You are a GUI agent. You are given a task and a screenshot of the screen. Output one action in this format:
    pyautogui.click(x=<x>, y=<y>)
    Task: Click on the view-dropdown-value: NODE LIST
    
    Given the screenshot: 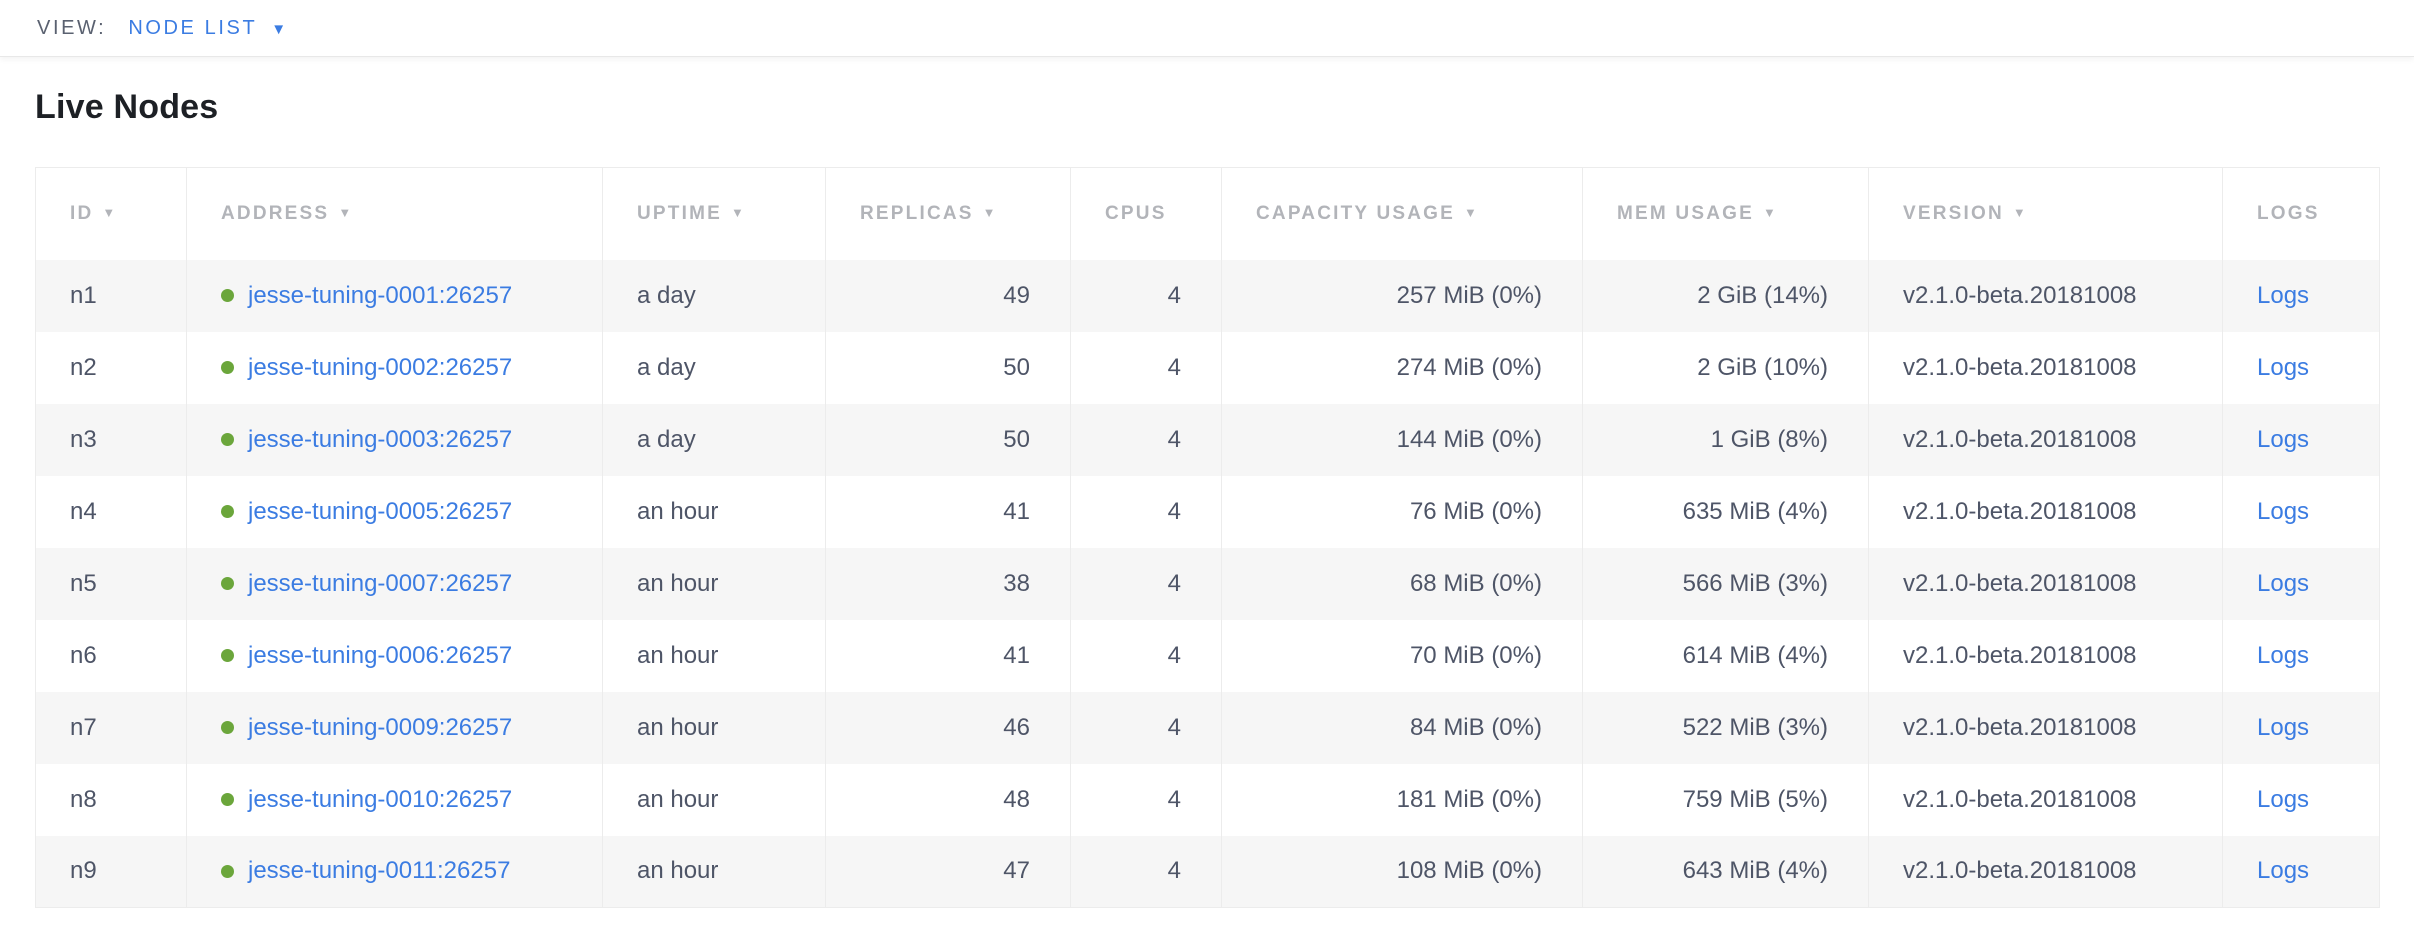 What is the action you would take?
    pyautogui.click(x=193, y=27)
    